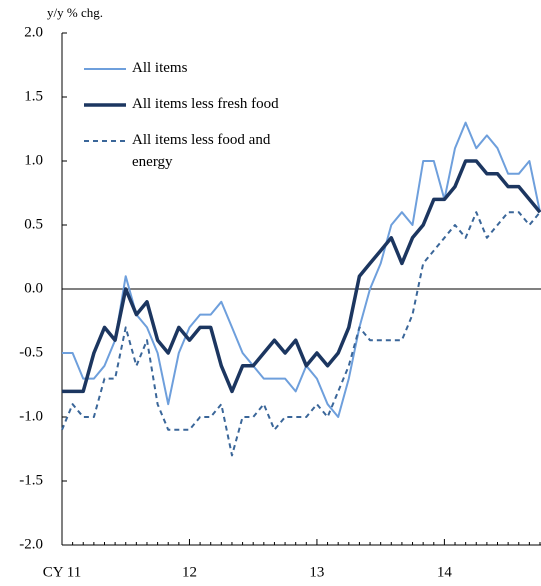 The image size is (541, 586). What do you see at coordinates (201, 151) in the screenshot?
I see `legend-label: All items less food and energy` at bounding box center [201, 151].